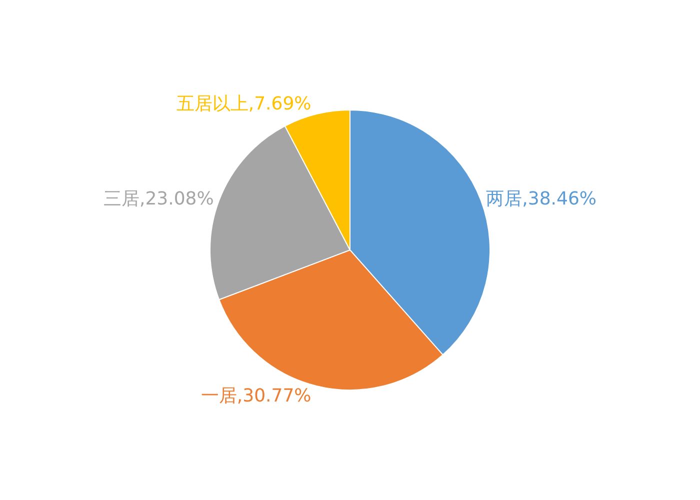 This screenshot has width=700, height=500. I want to click on slice-label: 三居,23.08%, so click(158, 199).